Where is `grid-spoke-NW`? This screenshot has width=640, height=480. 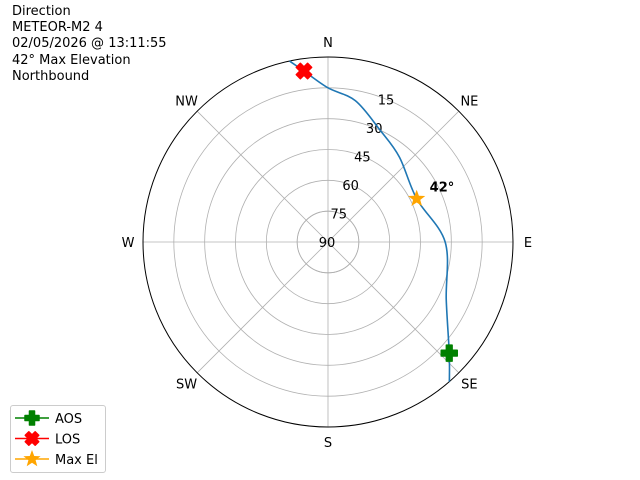 grid-spoke-NW is located at coordinates (262, 176).